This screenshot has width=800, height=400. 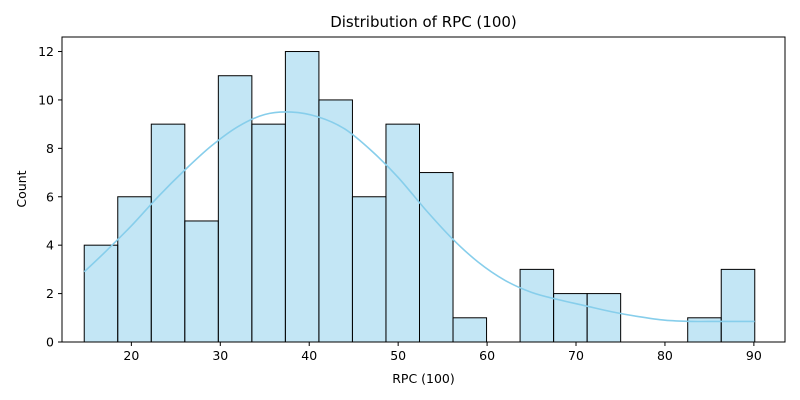 What do you see at coordinates (50, 342) in the screenshot?
I see `y-tick-label: 0` at bounding box center [50, 342].